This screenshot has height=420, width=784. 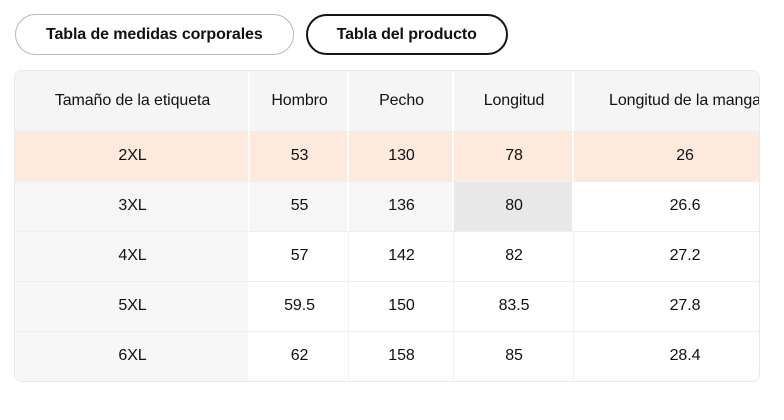 What do you see at coordinates (401, 355) in the screenshot?
I see `measurement-cell: 158` at bounding box center [401, 355].